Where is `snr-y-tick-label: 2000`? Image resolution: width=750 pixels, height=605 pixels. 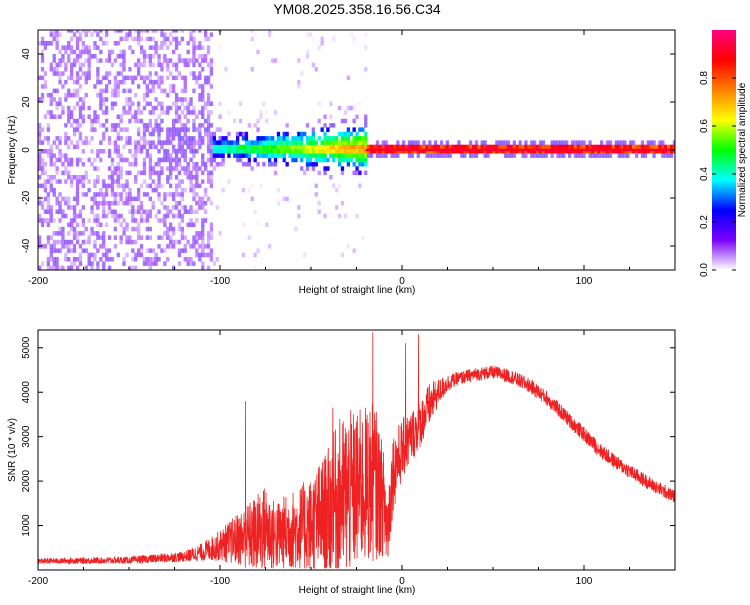 snr-y-tick-label: 2000 is located at coordinates (26, 481).